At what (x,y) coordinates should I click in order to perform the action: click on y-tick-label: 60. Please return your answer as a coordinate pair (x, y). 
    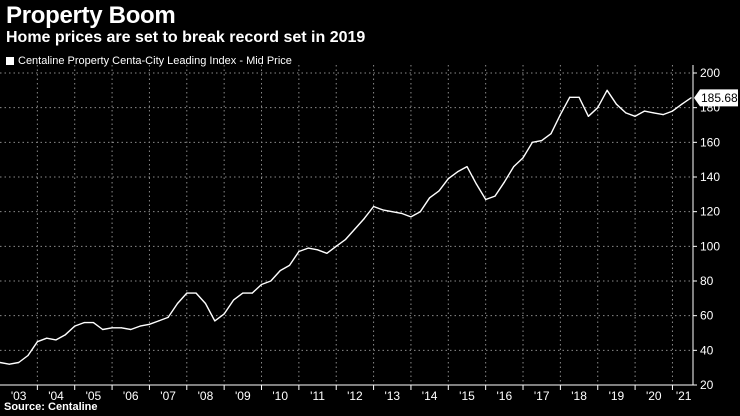
    Looking at the image, I should click on (707, 316).